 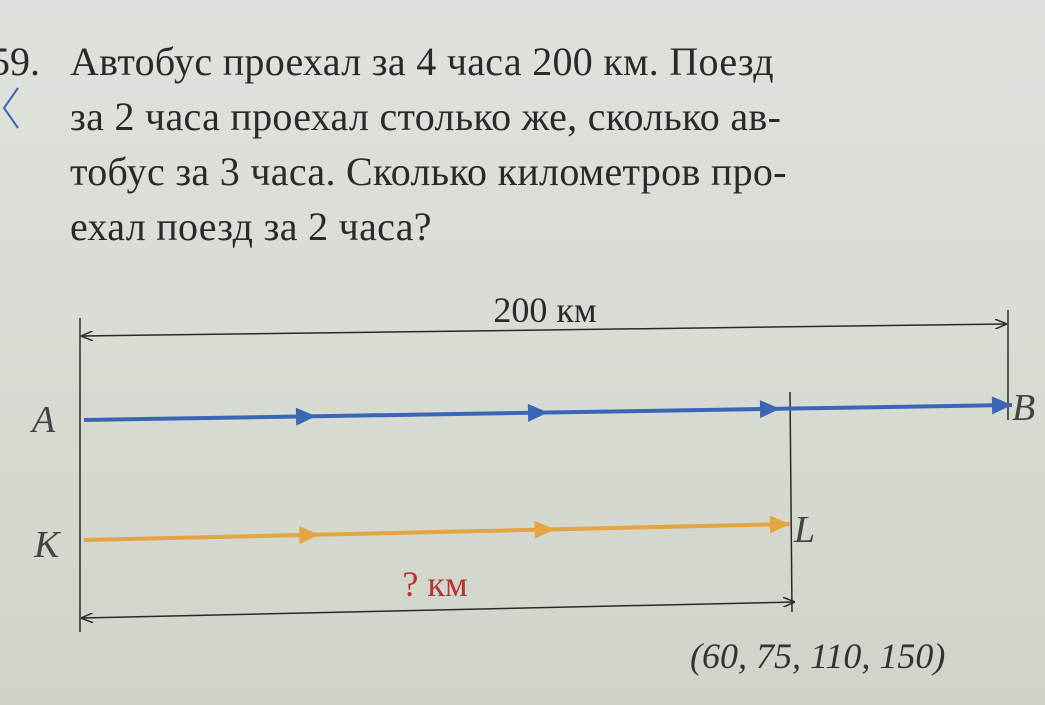 I want to click on problem-number: 59., so click(x=20, y=61).